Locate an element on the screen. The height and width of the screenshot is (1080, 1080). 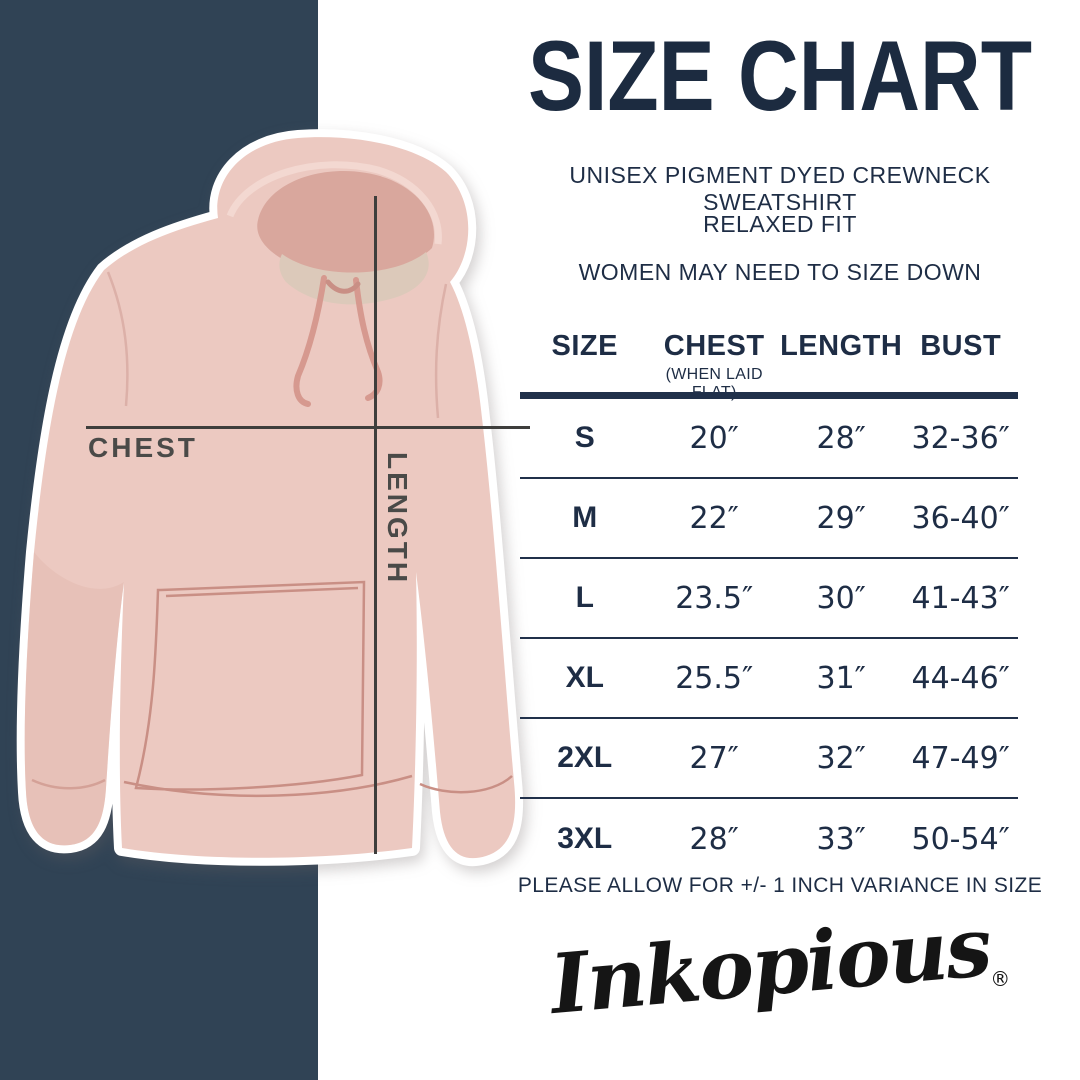
column-header-bust: BUST is located at coordinates (961, 346).